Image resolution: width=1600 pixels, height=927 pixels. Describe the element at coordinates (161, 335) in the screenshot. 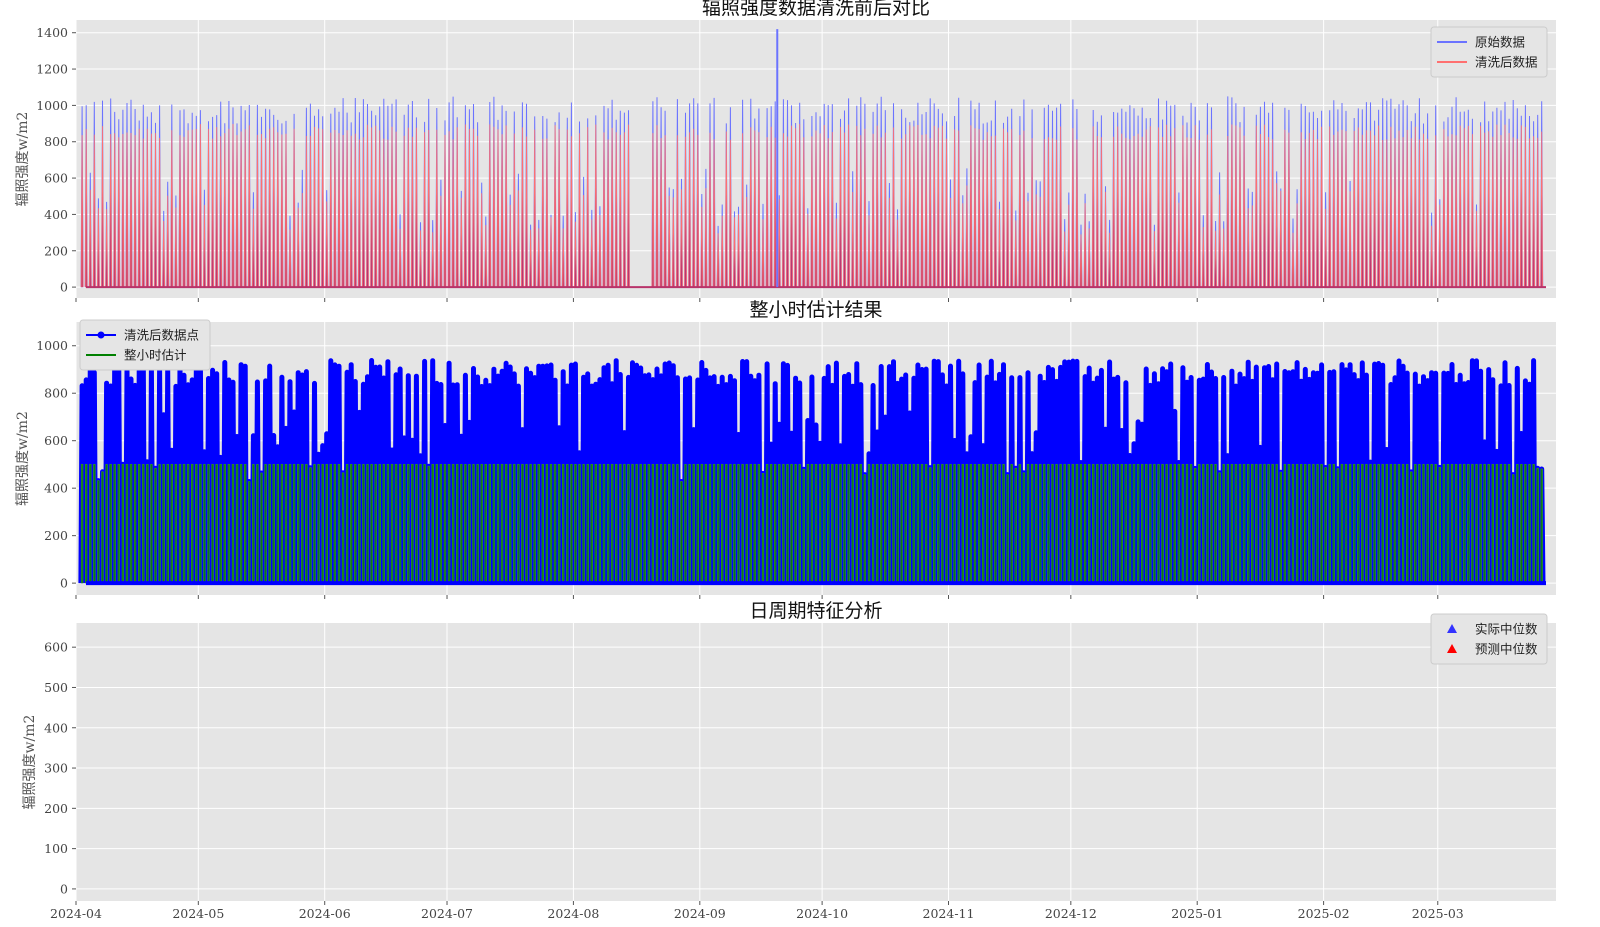

I see `legend-label: 清洗后数据点` at that location.